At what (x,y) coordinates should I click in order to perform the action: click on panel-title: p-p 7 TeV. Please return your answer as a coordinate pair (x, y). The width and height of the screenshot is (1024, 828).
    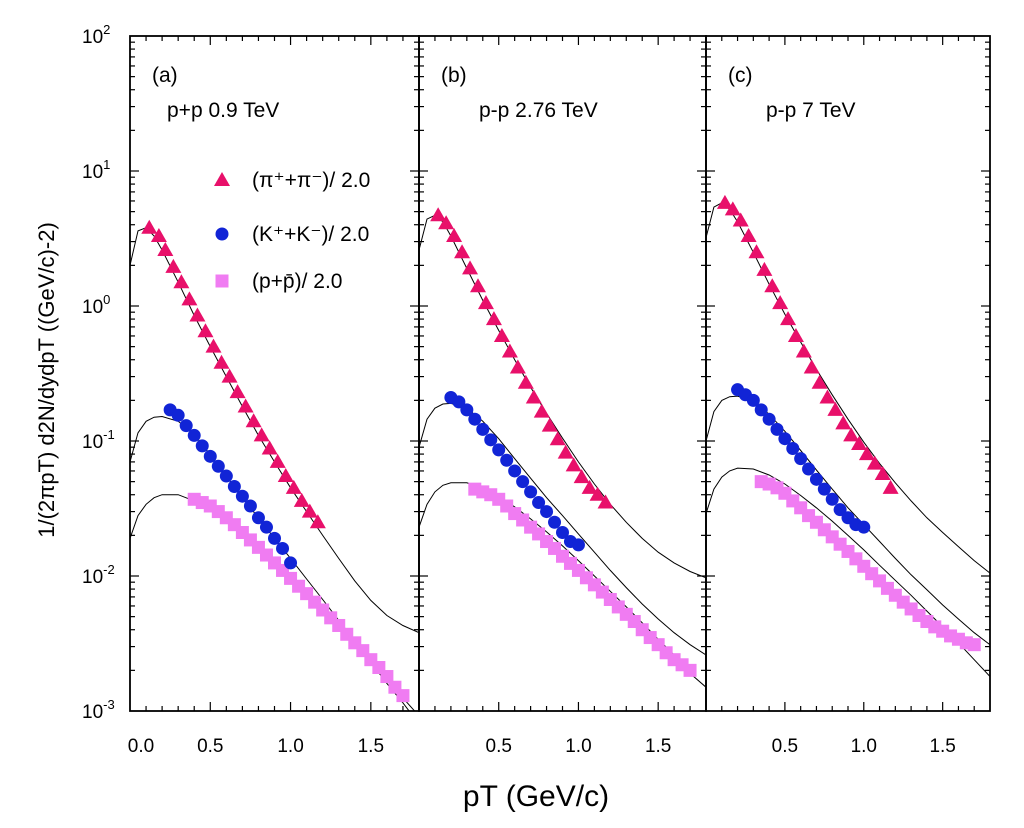
    Looking at the image, I should click on (811, 110).